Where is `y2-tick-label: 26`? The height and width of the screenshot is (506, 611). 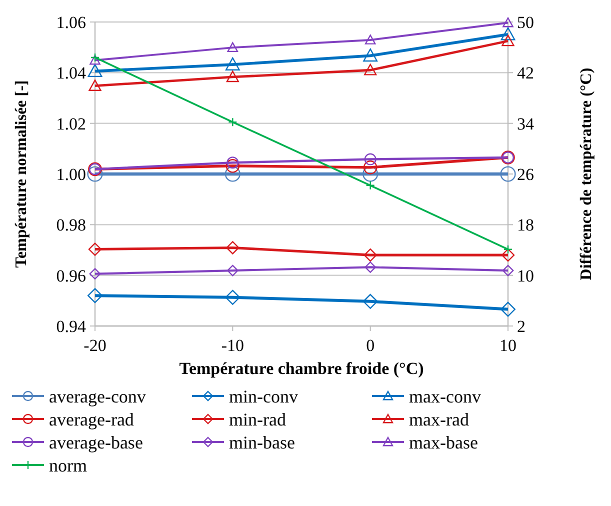 y2-tick-label: 26 is located at coordinates (525, 174).